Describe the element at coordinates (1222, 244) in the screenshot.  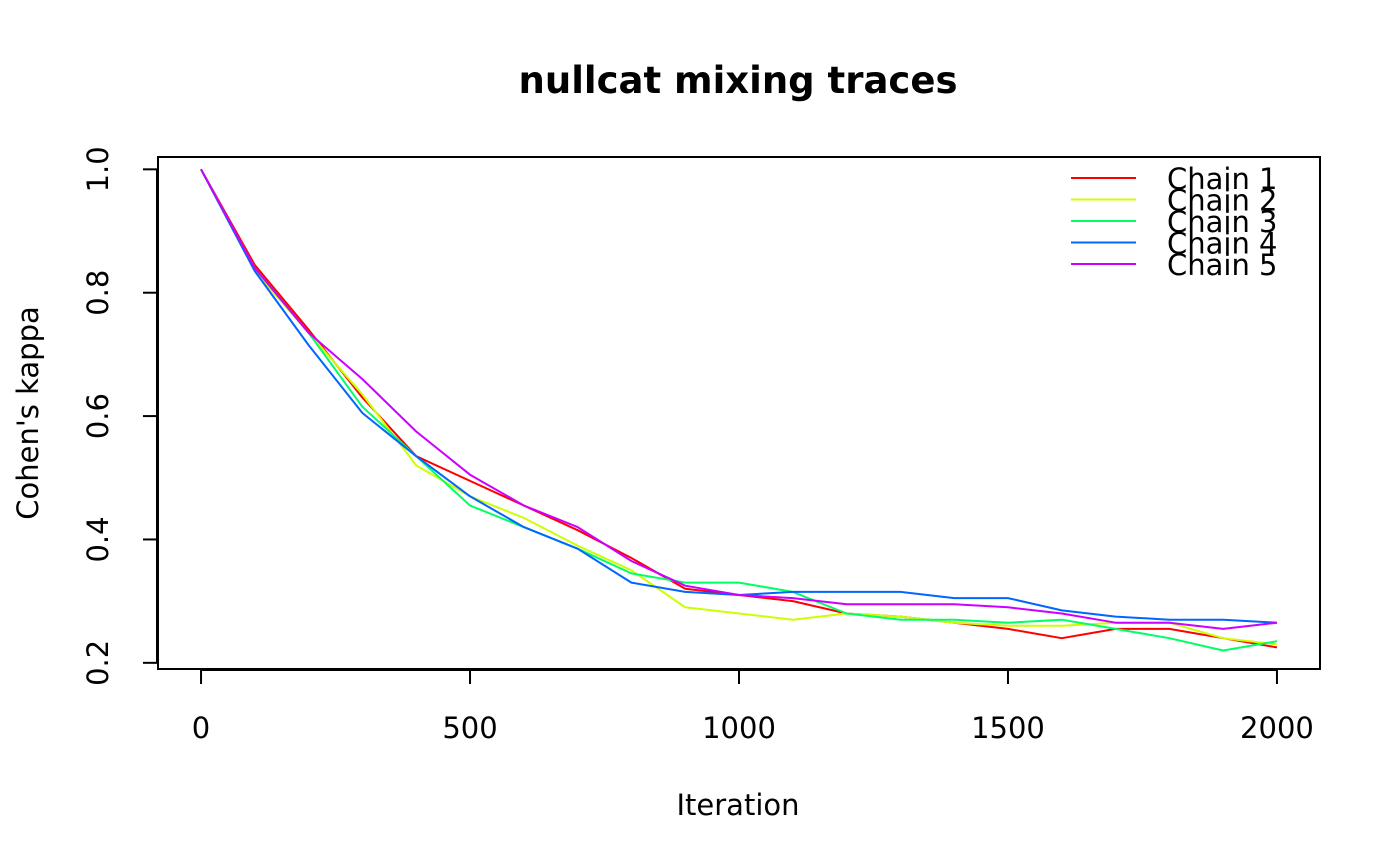
I see `legend-label-chain-4: Chain 4` at that location.